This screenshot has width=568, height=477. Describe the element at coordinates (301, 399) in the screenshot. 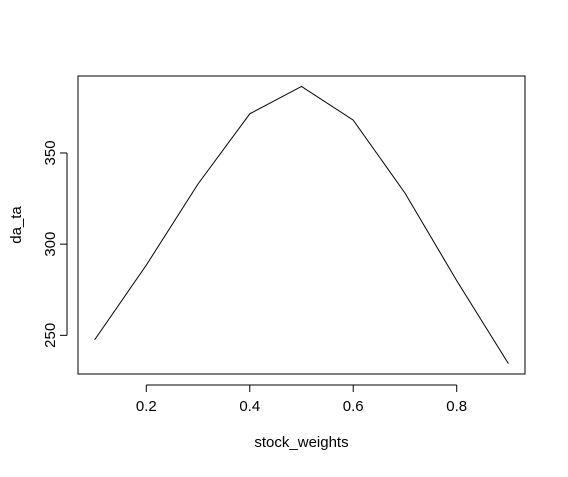

I see `x-axis: 0.2 0.4 0.6 0.8` at that location.